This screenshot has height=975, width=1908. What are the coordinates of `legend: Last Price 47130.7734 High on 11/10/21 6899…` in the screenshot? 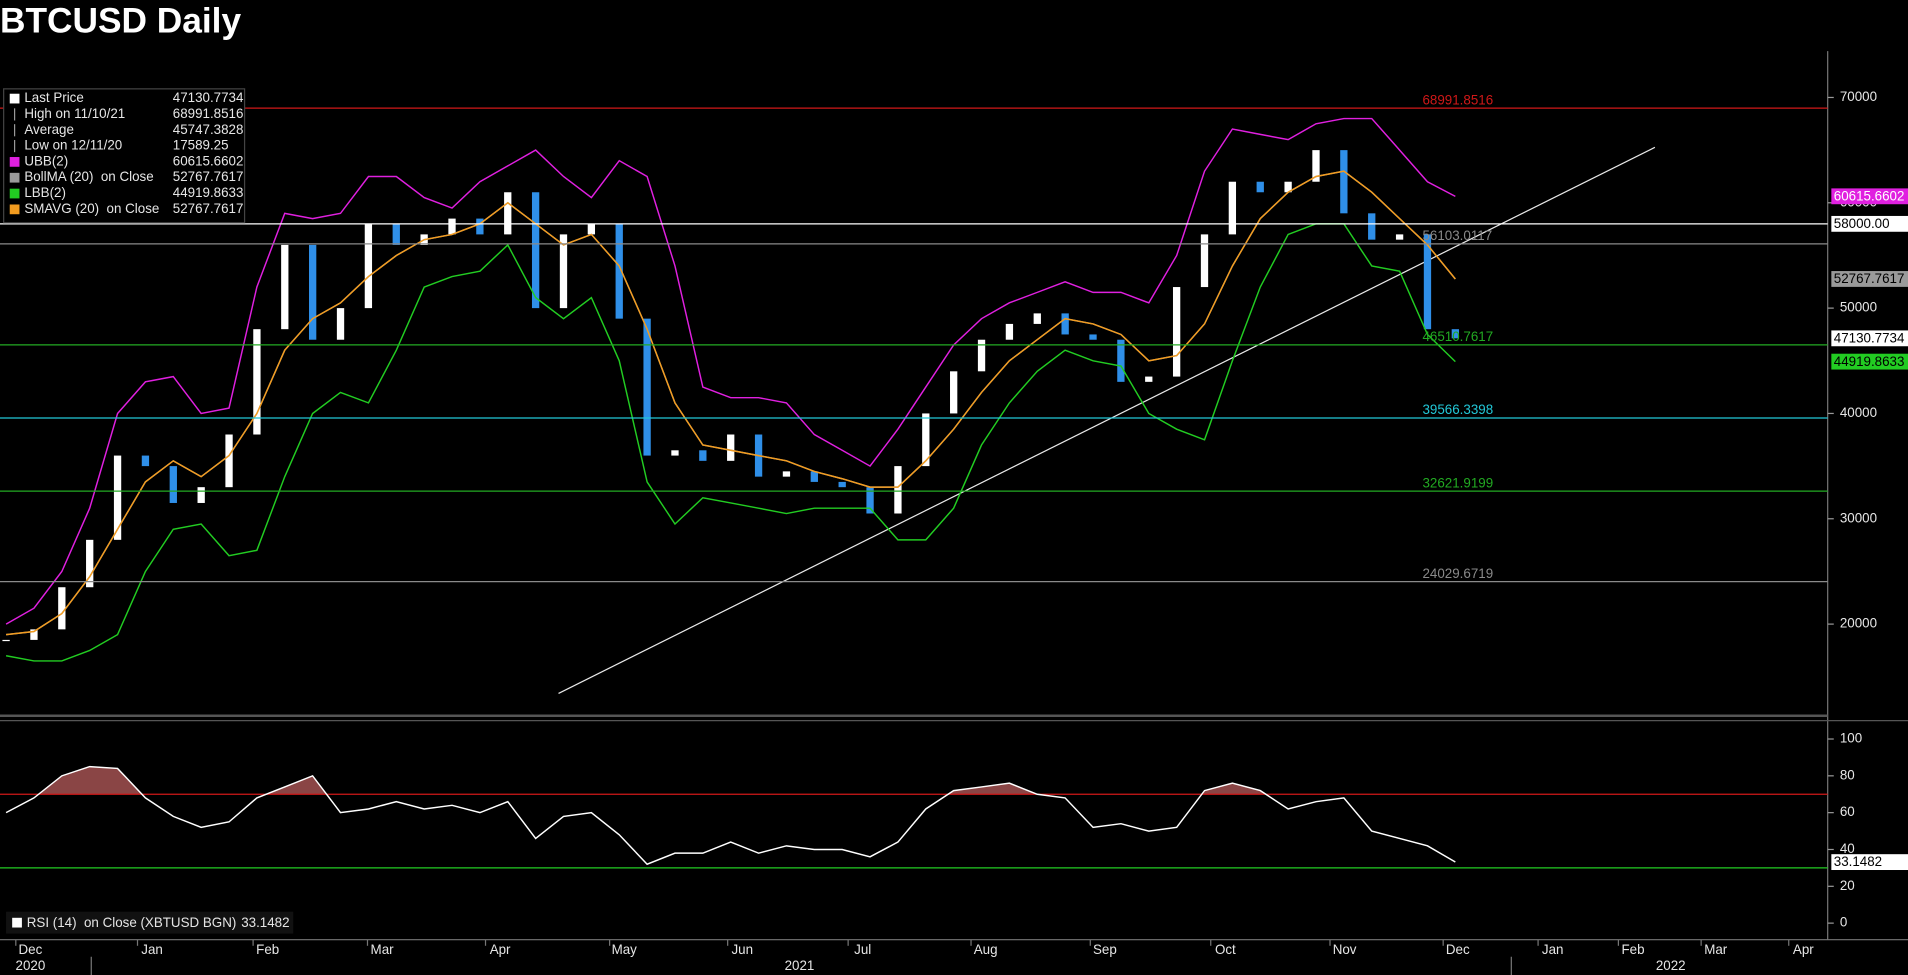 It's located at (124, 156).